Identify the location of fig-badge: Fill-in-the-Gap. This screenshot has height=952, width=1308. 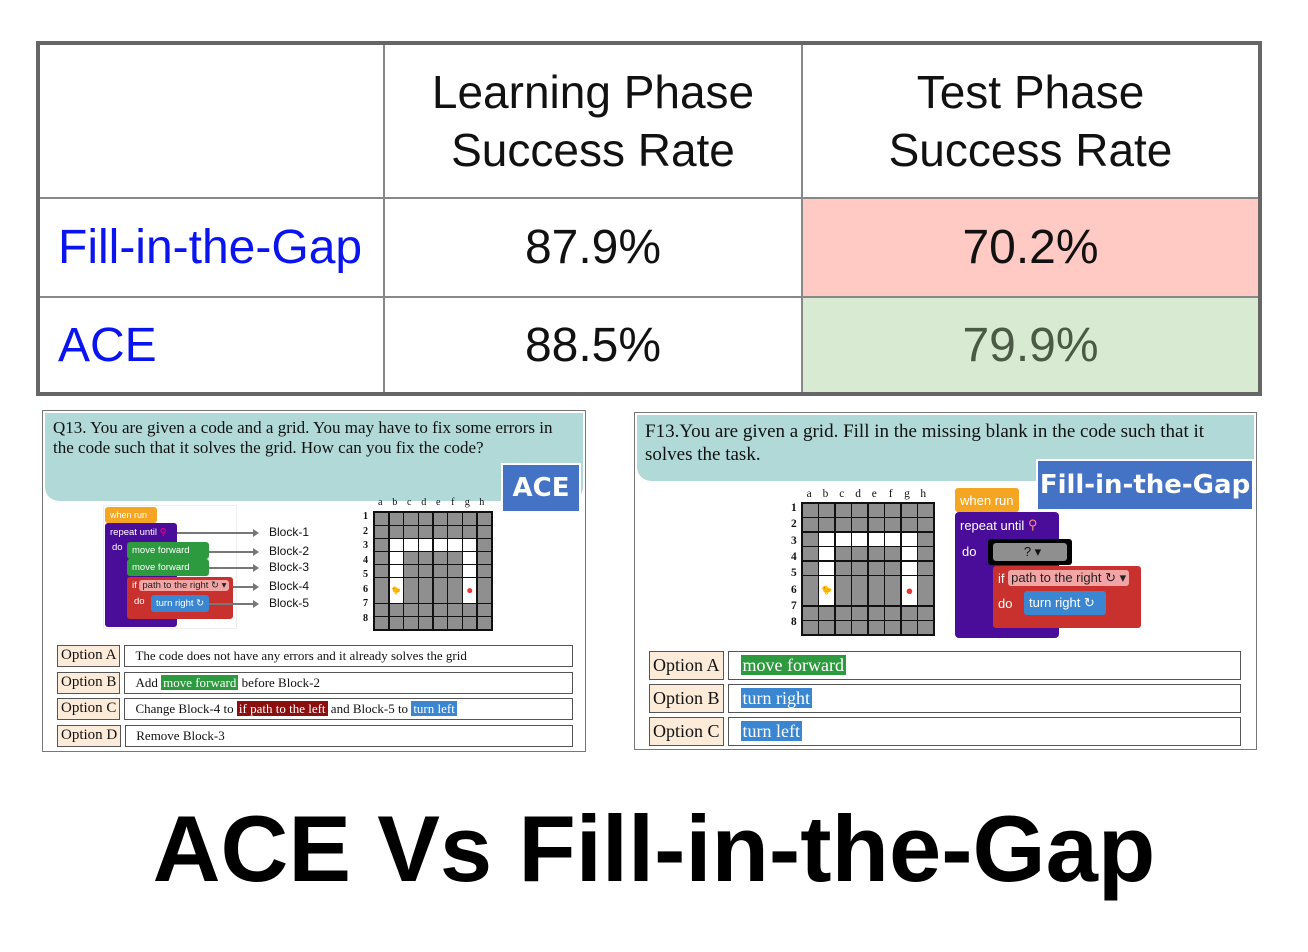
(1145, 485).